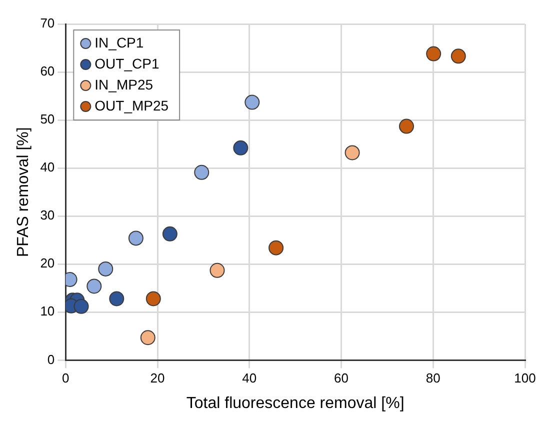  I want to click on x-tick-label: 0, so click(66, 378).